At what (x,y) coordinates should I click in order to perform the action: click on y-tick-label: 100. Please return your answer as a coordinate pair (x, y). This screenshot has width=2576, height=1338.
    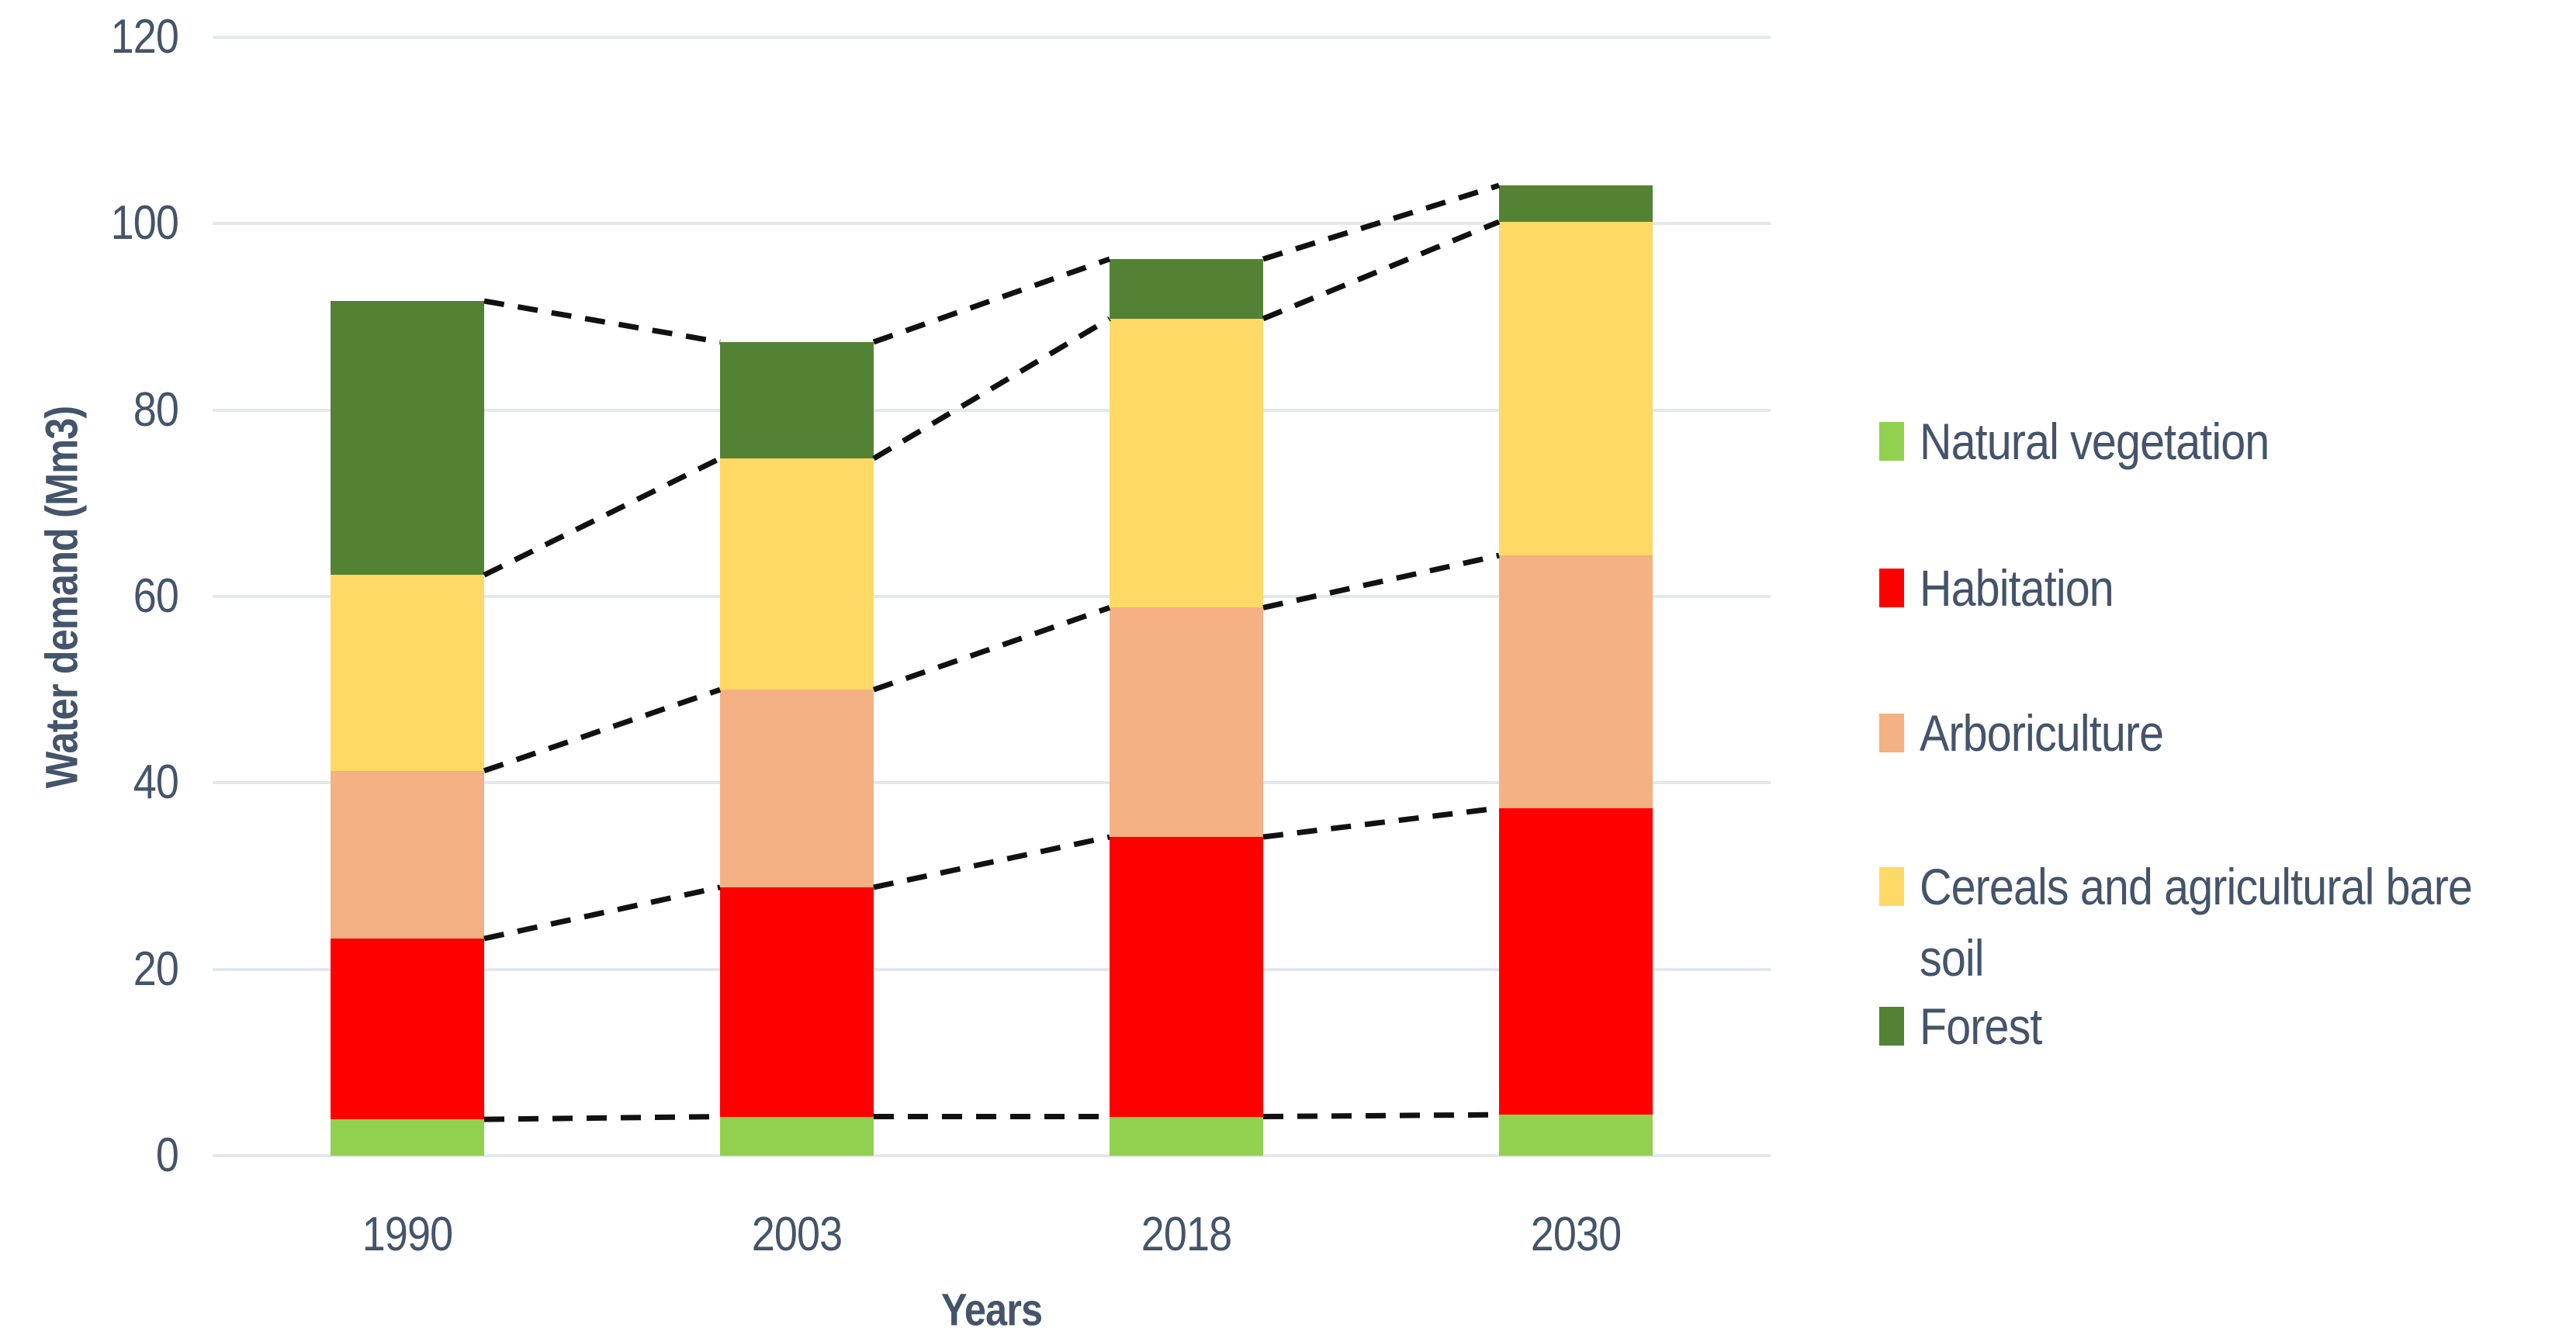
    Looking at the image, I should click on (144, 224).